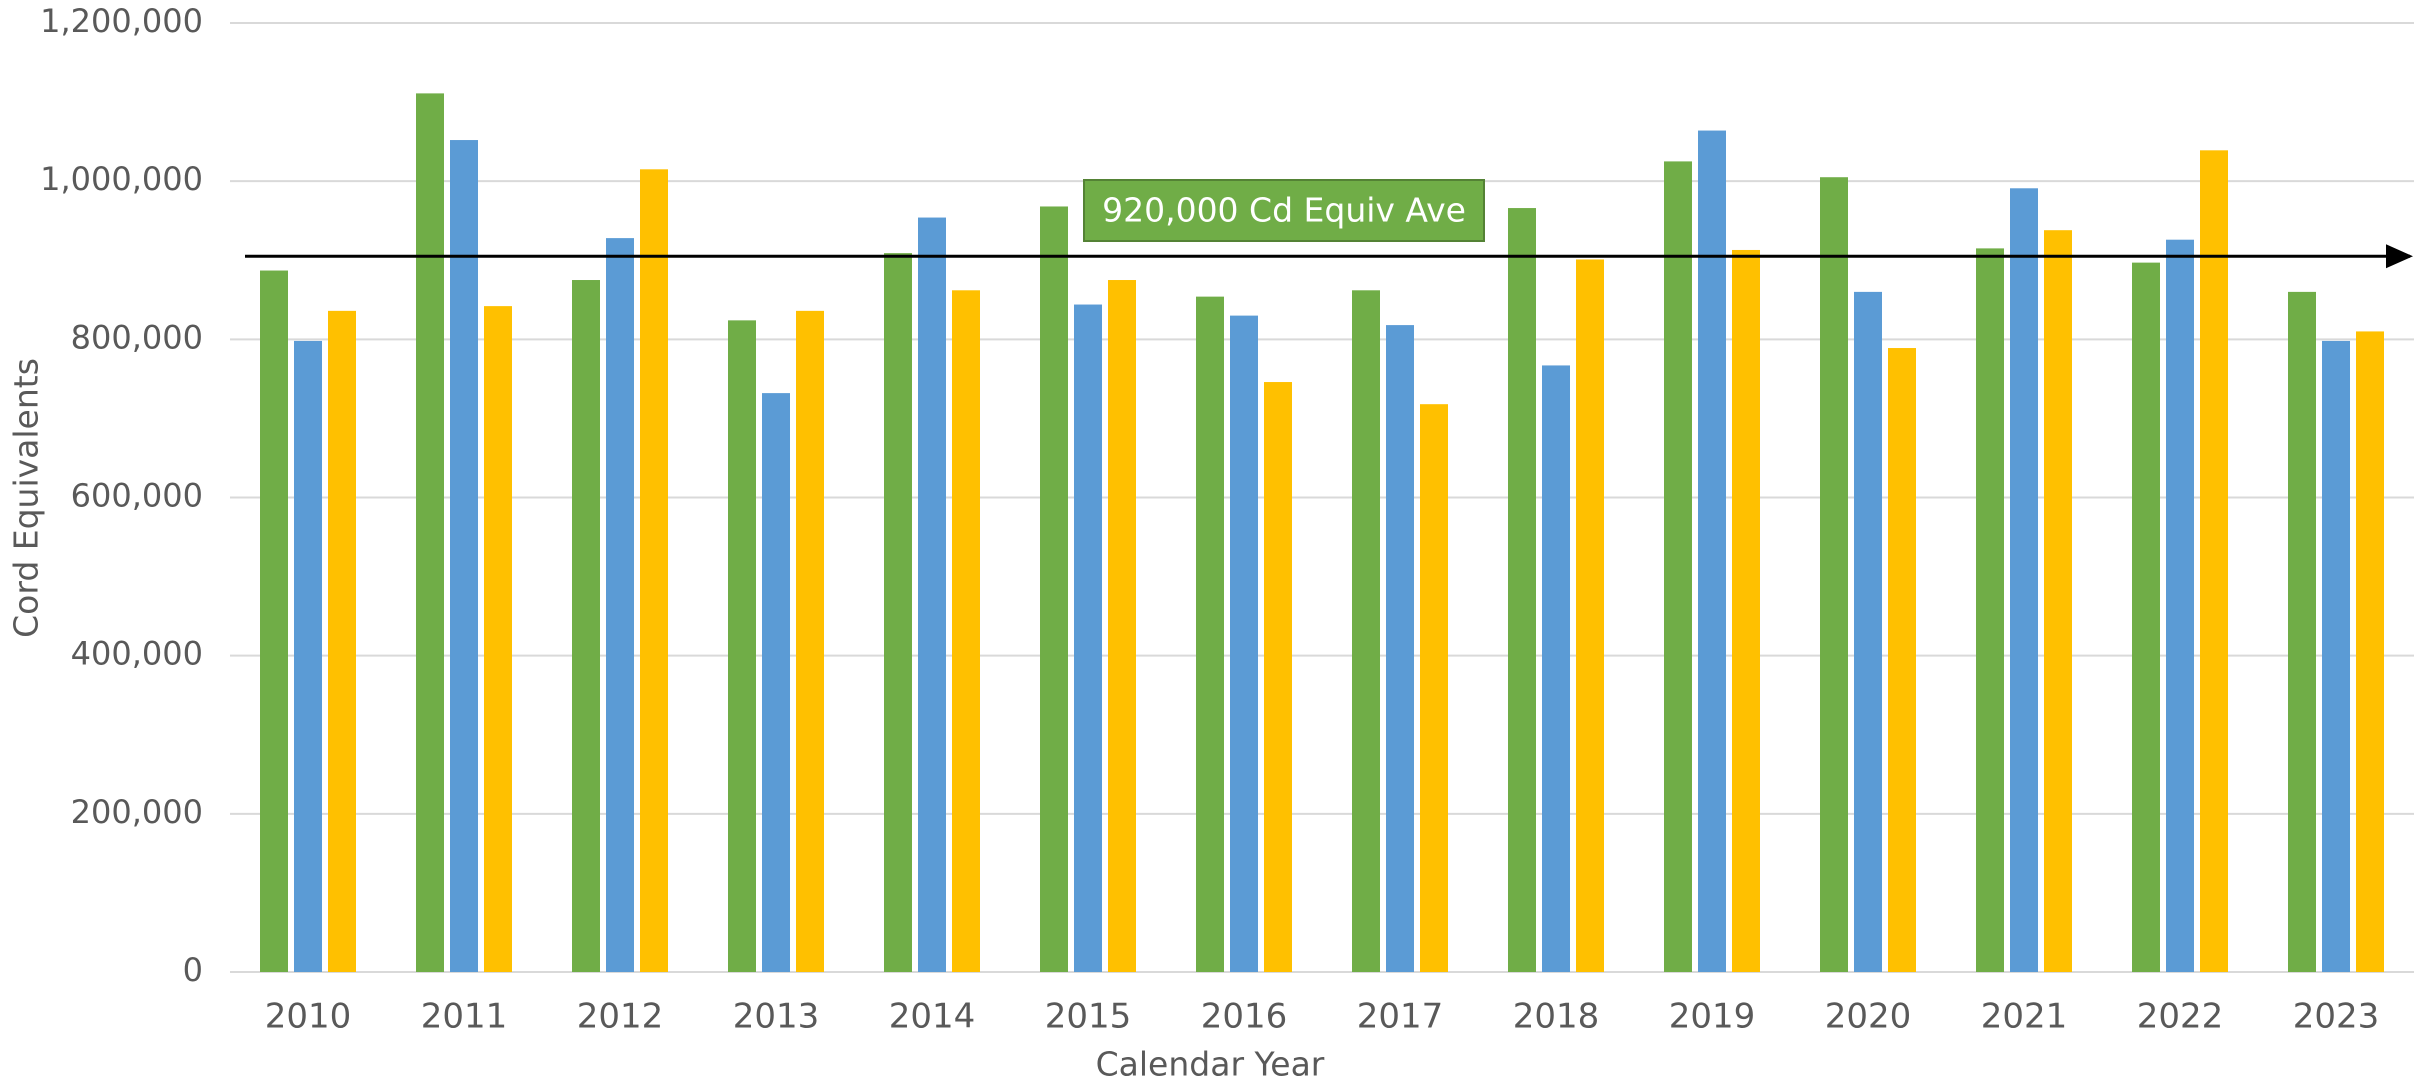 The width and height of the screenshot is (2427, 1085). Describe the element at coordinates (2180, 1017) in the screenshot. I see `x-tick-label: 2022` at that location.